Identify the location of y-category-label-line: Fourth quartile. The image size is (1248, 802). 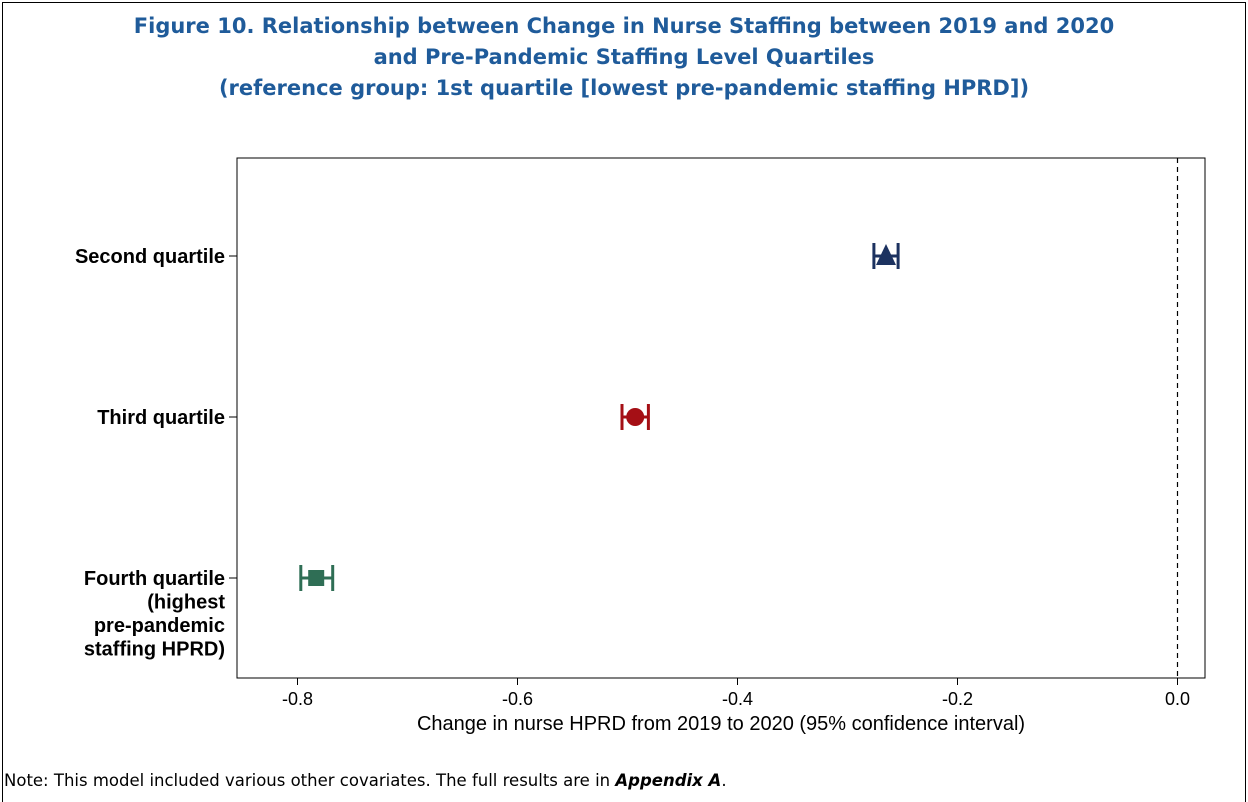
(154, 579).